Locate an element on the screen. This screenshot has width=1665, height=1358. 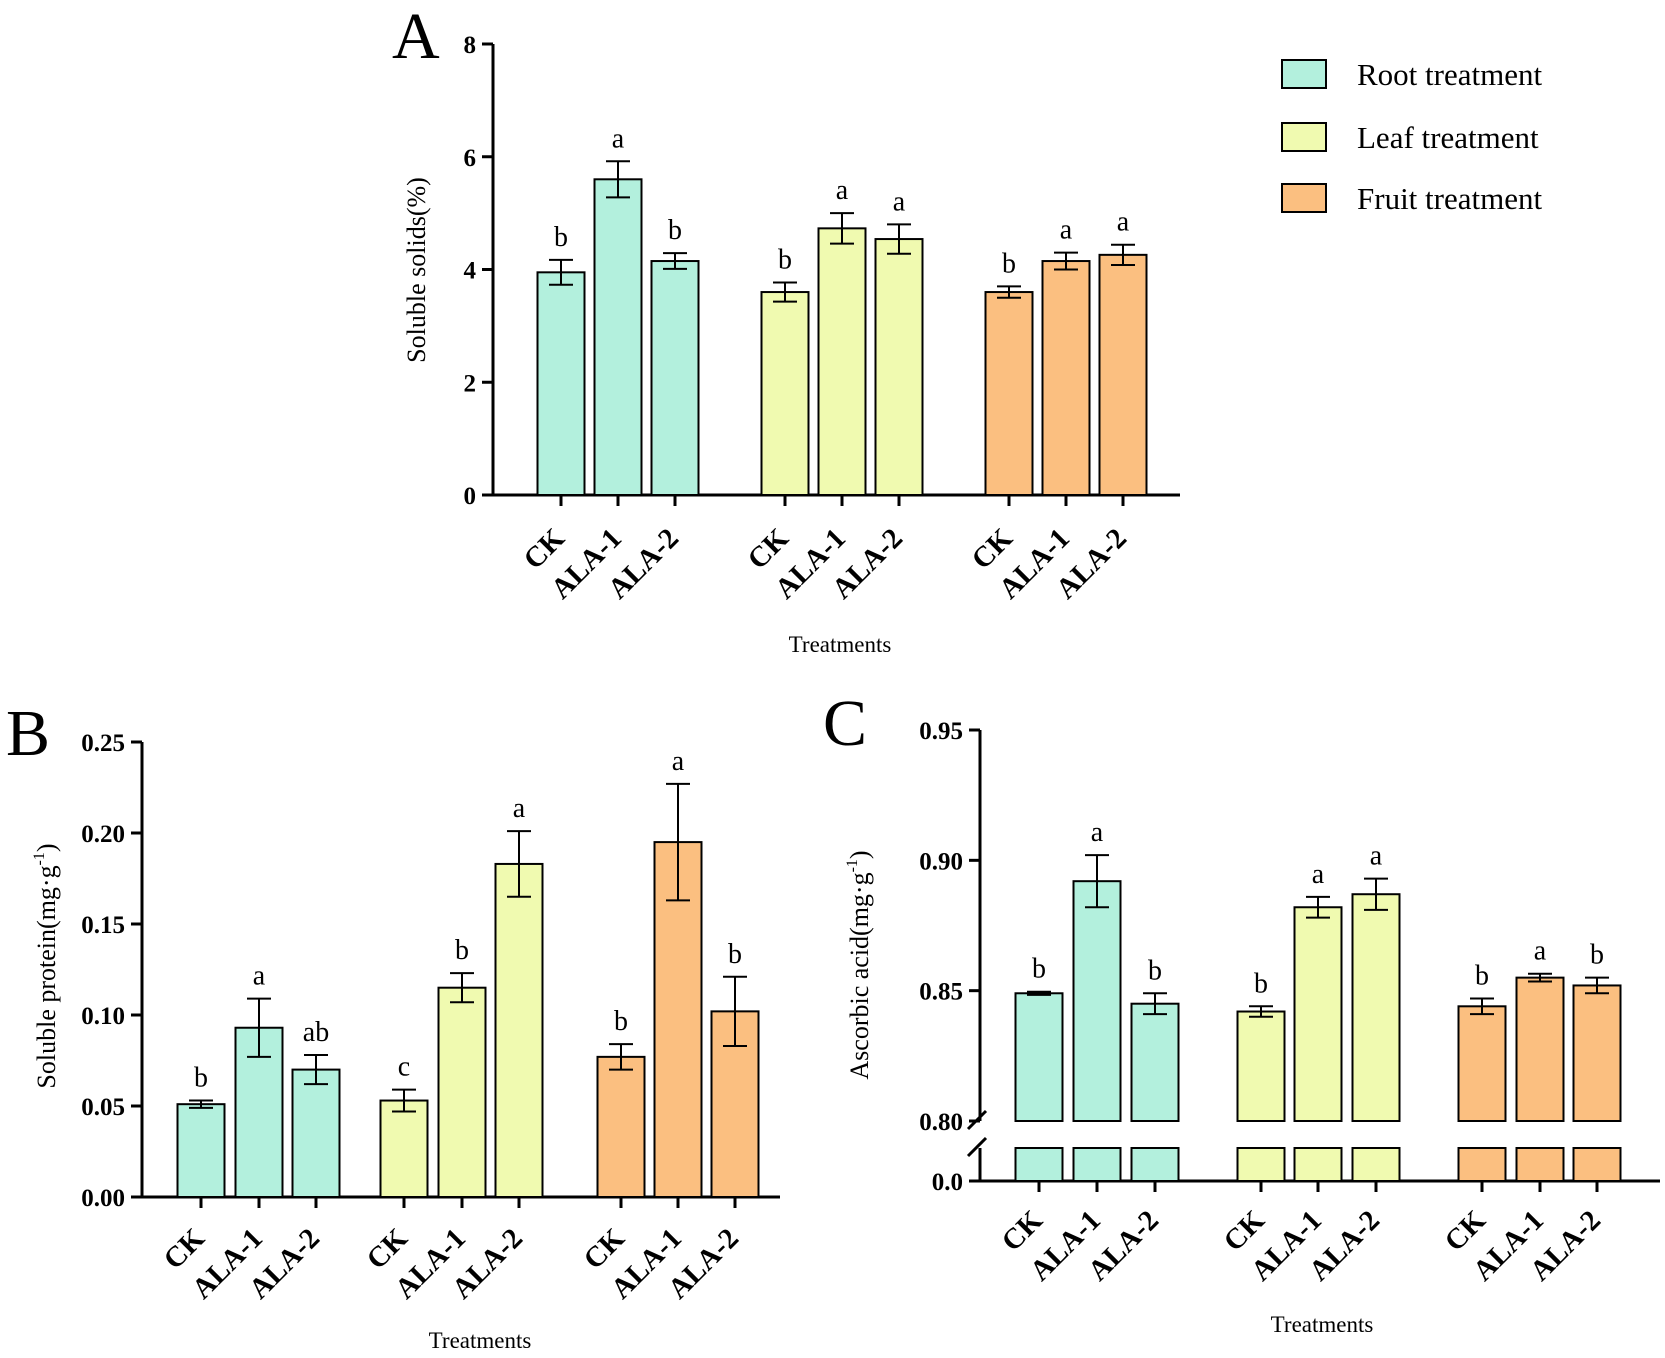
panel-letter: C is located at coordinates (845, 723).